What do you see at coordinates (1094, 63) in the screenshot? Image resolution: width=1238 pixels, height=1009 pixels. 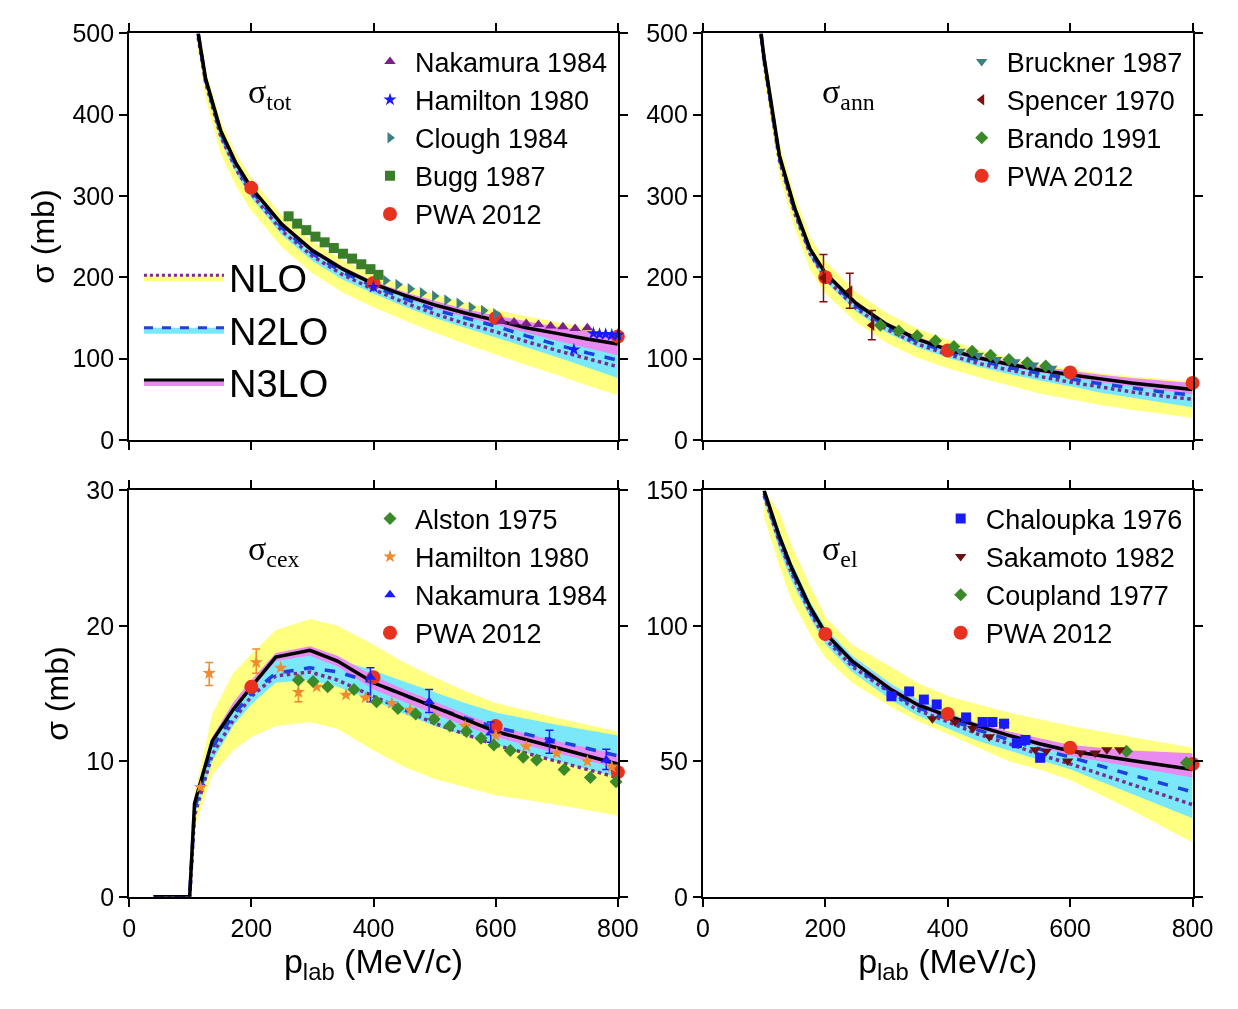 I see `legend-label: Bruckner 1987` at bounding box center [1094, 63].